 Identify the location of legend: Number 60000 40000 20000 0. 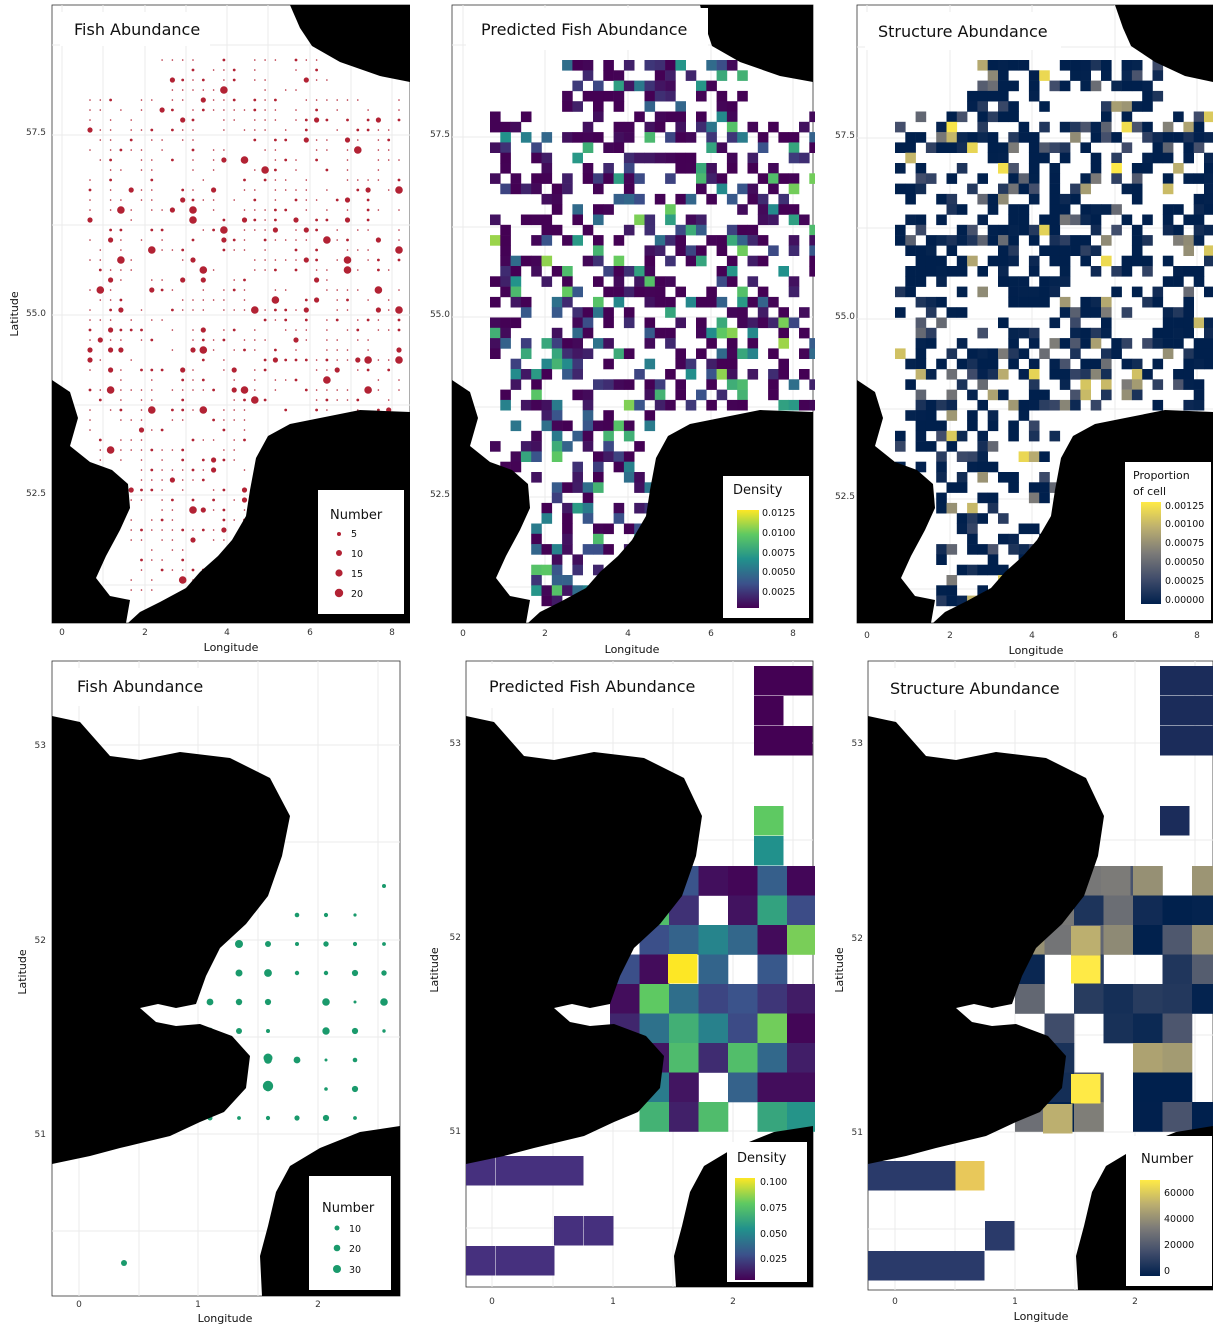
(1169, 1211).